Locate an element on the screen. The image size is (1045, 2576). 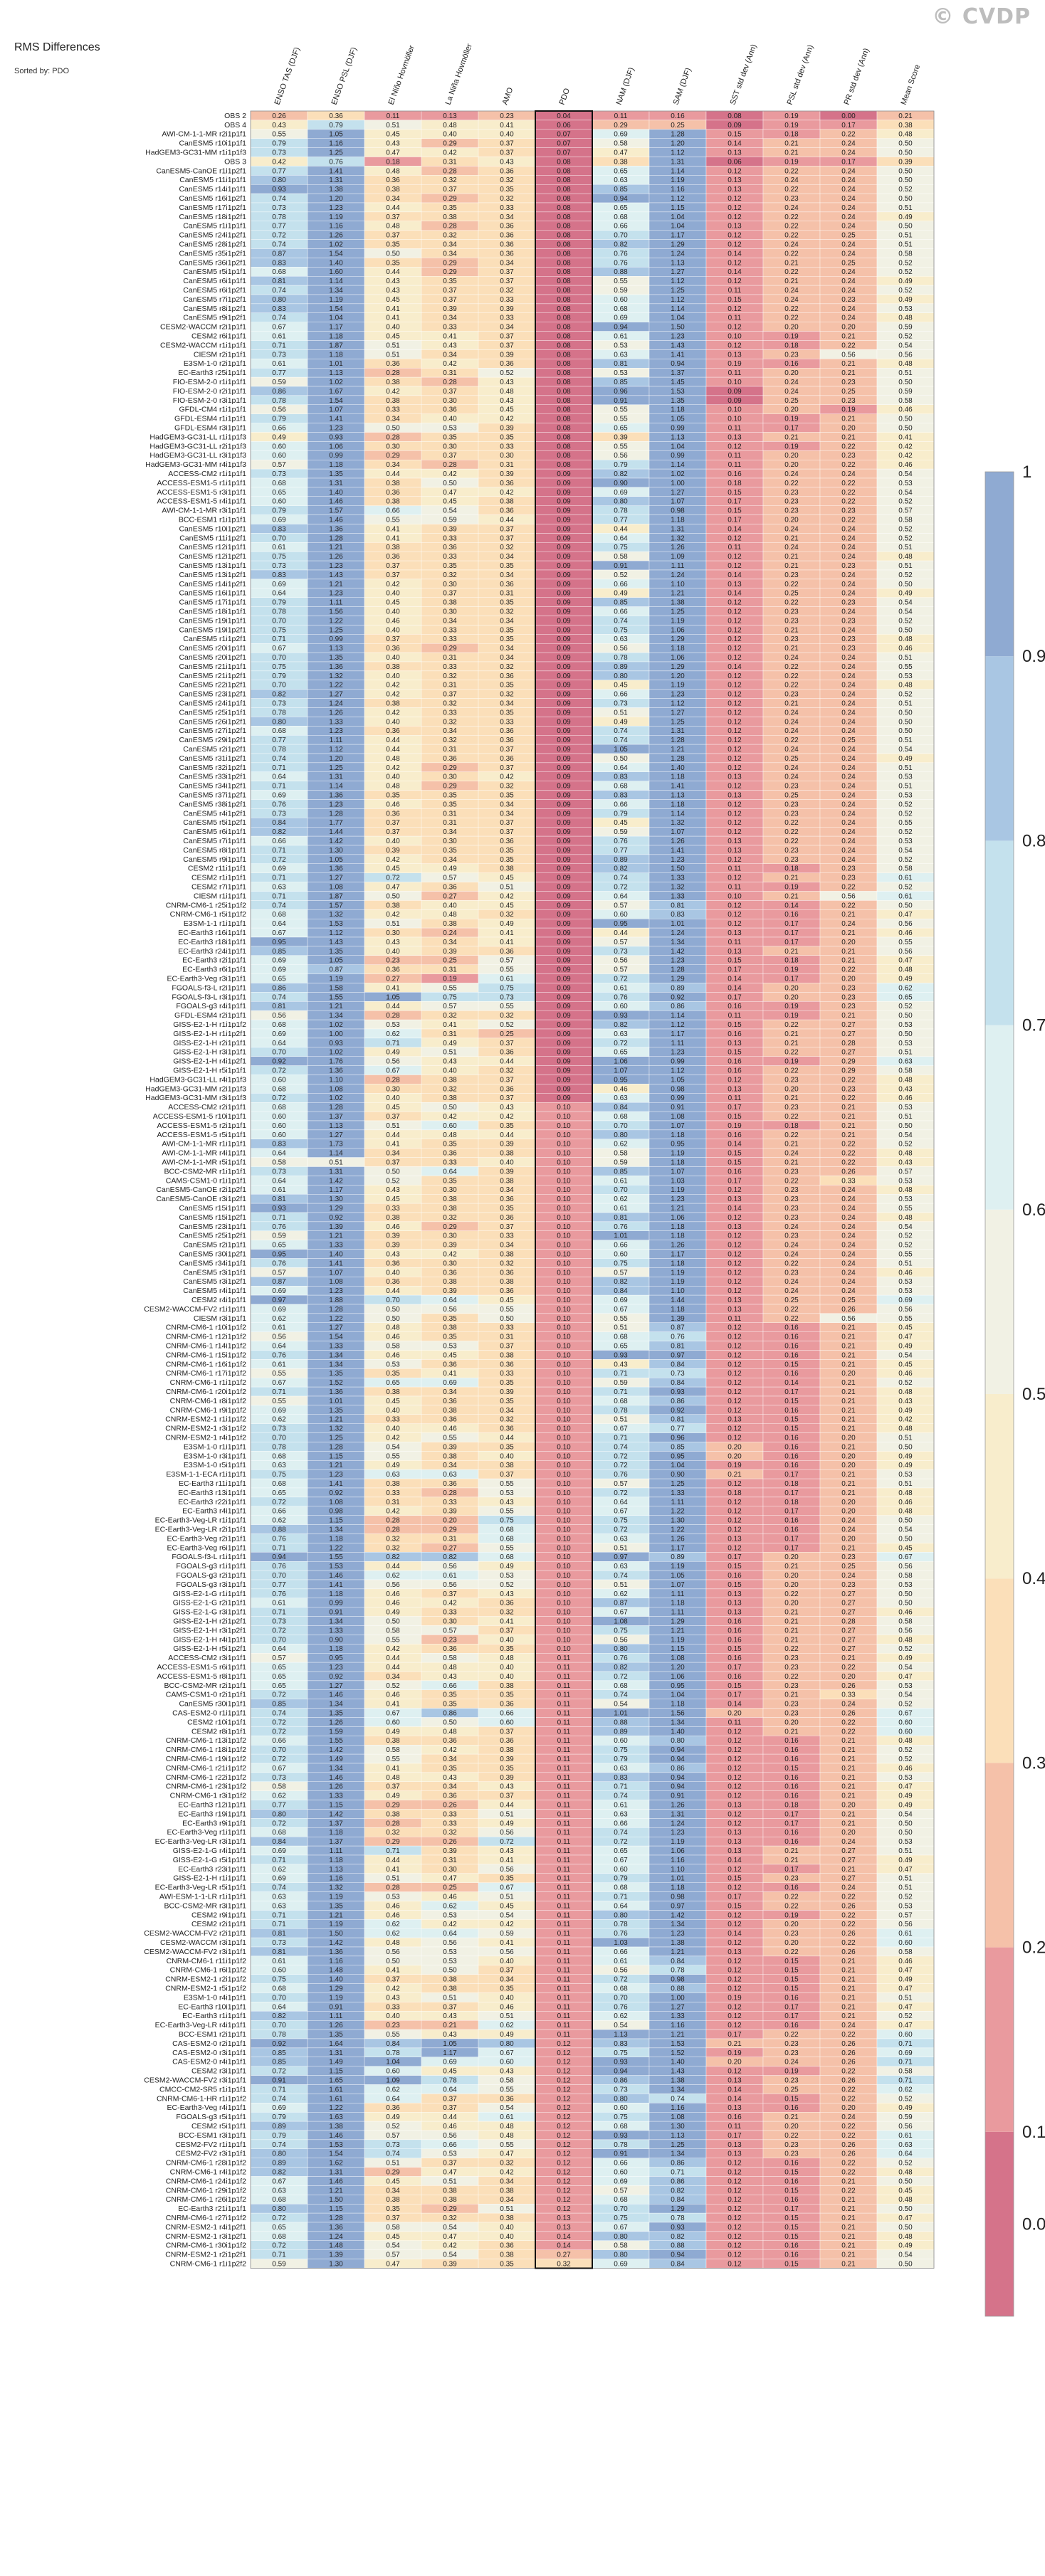
cell-value: 1.24 is located at coordinates (678, 1824).